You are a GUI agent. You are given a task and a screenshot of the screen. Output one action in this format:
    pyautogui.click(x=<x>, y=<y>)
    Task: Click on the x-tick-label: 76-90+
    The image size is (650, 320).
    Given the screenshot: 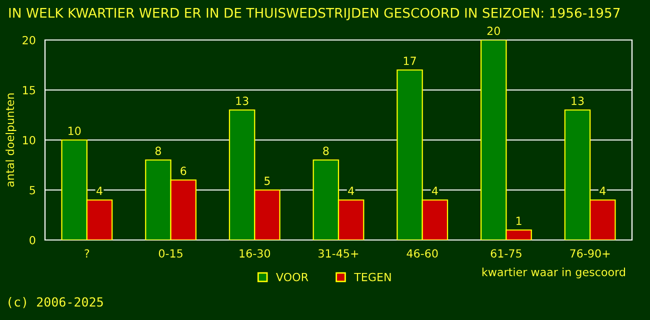 What is the action you would take?
    pyautogui.click(x=590, y=253)
    